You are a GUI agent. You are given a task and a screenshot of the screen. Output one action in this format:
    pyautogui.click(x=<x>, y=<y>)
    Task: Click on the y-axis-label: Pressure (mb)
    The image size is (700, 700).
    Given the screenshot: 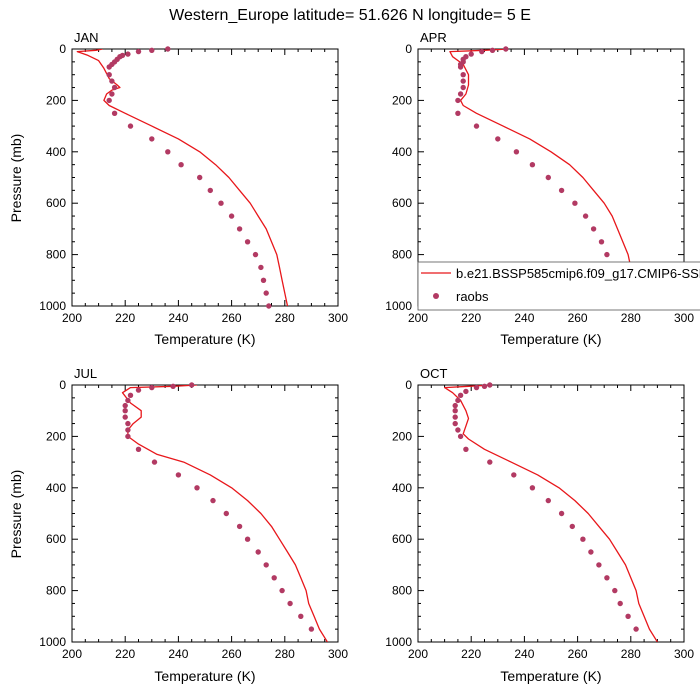 What is the action you would take?
    pyautogui.click(x=16, y=514)
    